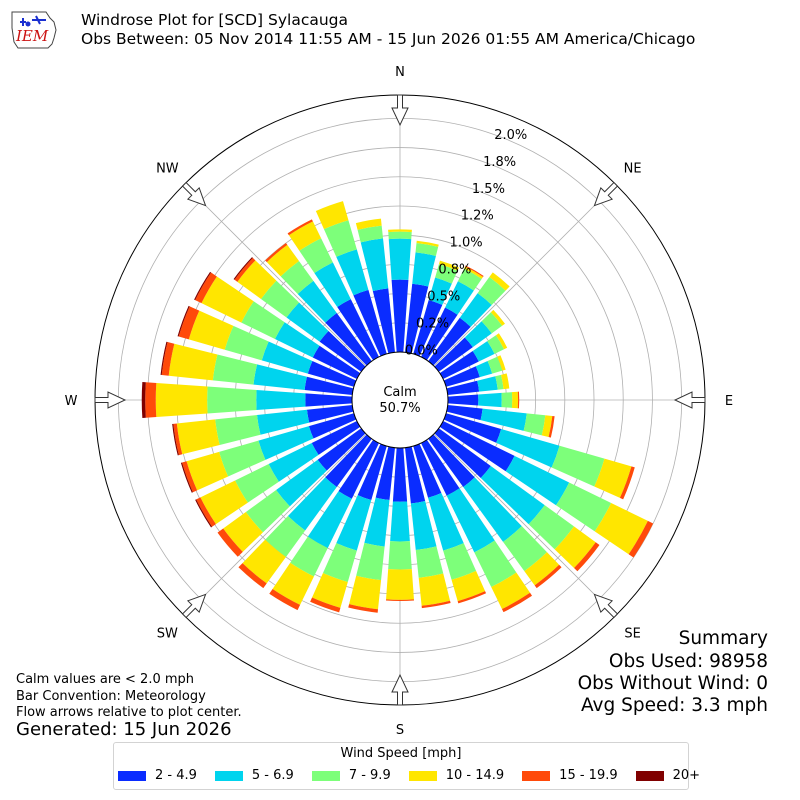  Describe the element at coordinates (672, 683) in the screenshot. I see `summary-obs-without-wind: Obs Without Wind: 0` at that location.